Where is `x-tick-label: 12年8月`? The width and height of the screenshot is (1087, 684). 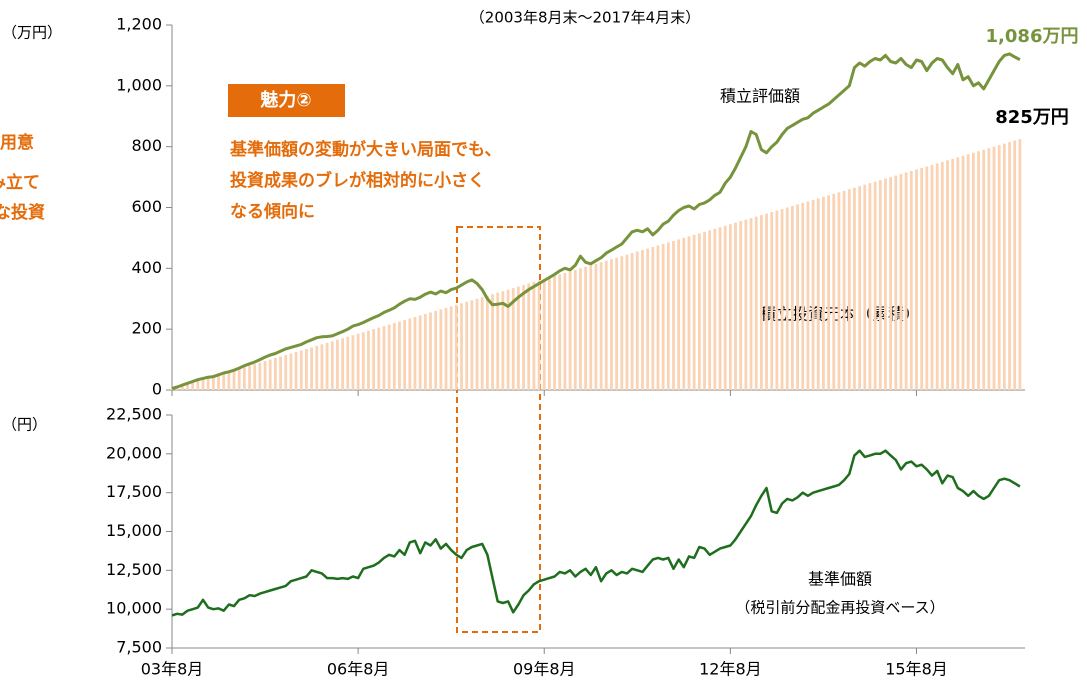
x-tick-label: 12年8月 is located at coordinates (730, 669).